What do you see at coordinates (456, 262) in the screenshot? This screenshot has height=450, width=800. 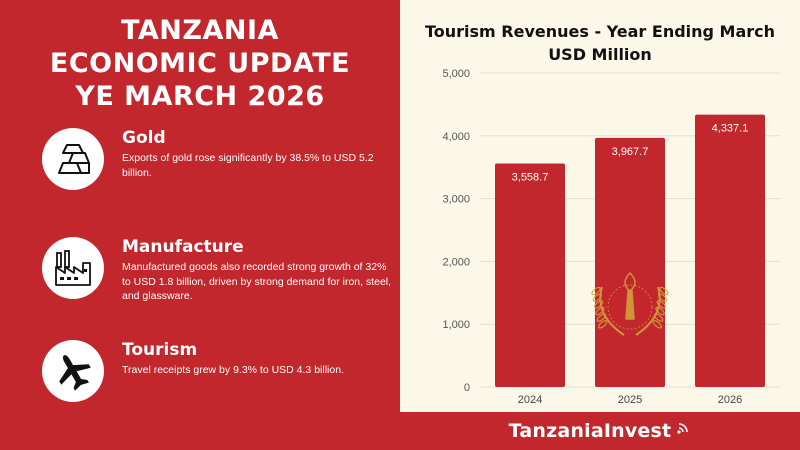 I see `y-tick-label: 2,000` at bounding box center [456, 262].